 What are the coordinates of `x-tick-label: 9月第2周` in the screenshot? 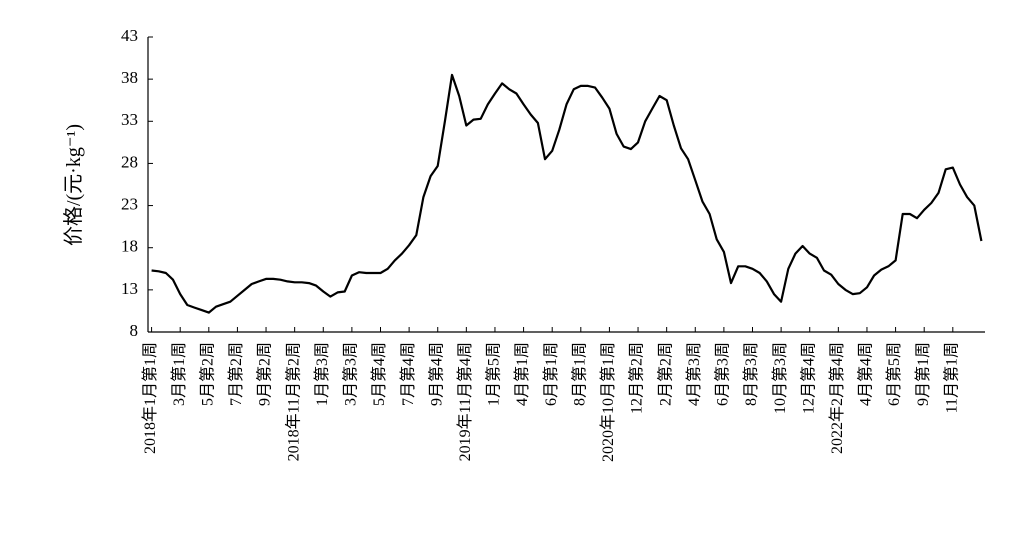 It's located at (265, 374).